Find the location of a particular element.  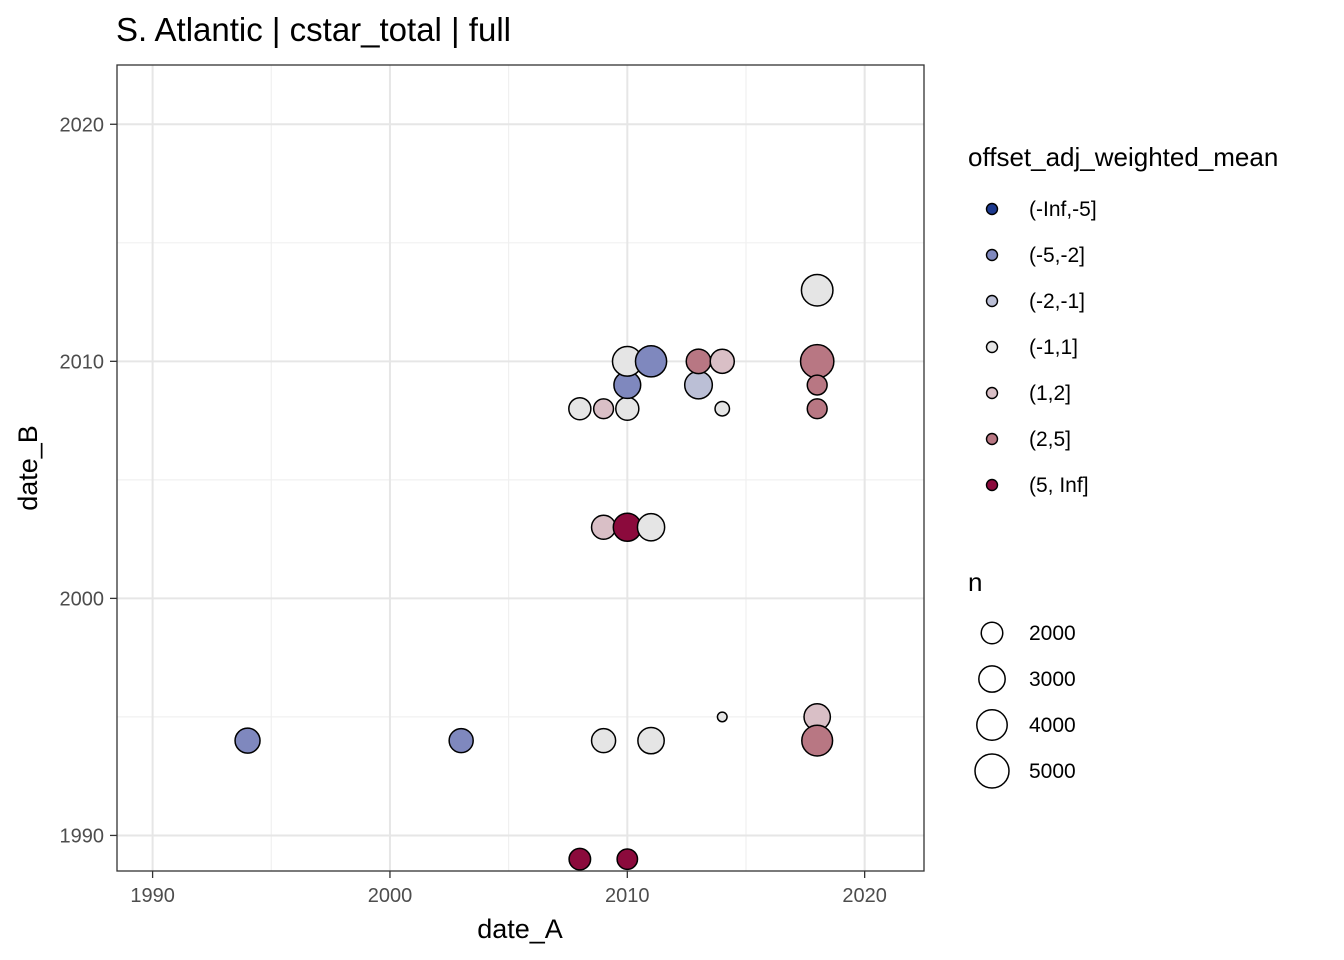

x-tick-label: 2010 is located at coordinates (627, 896).